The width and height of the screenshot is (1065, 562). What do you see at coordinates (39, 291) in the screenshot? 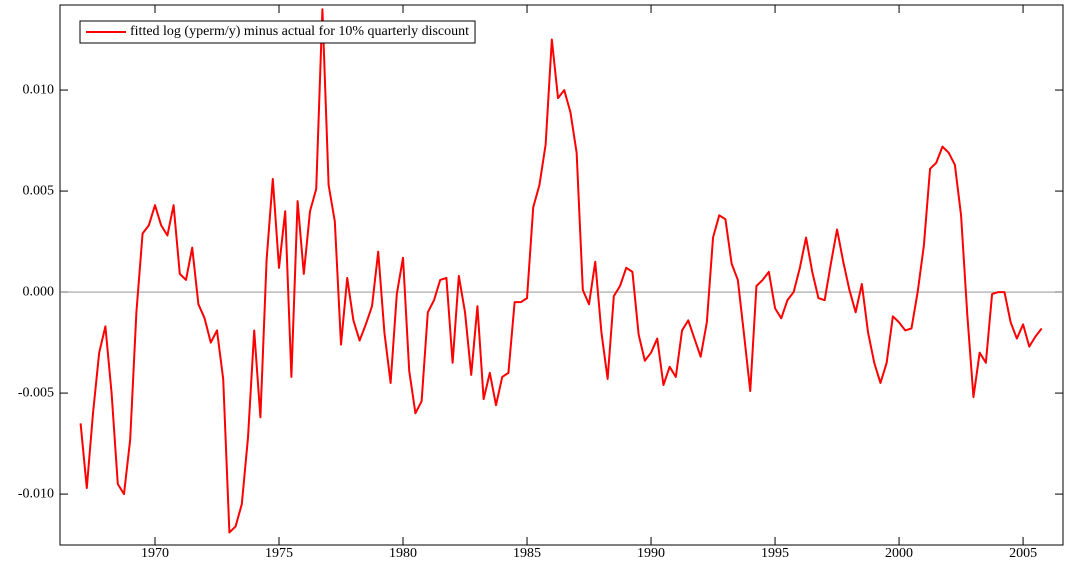
I see `y-tick-label: 0.000` at bounding box center [39, 291].